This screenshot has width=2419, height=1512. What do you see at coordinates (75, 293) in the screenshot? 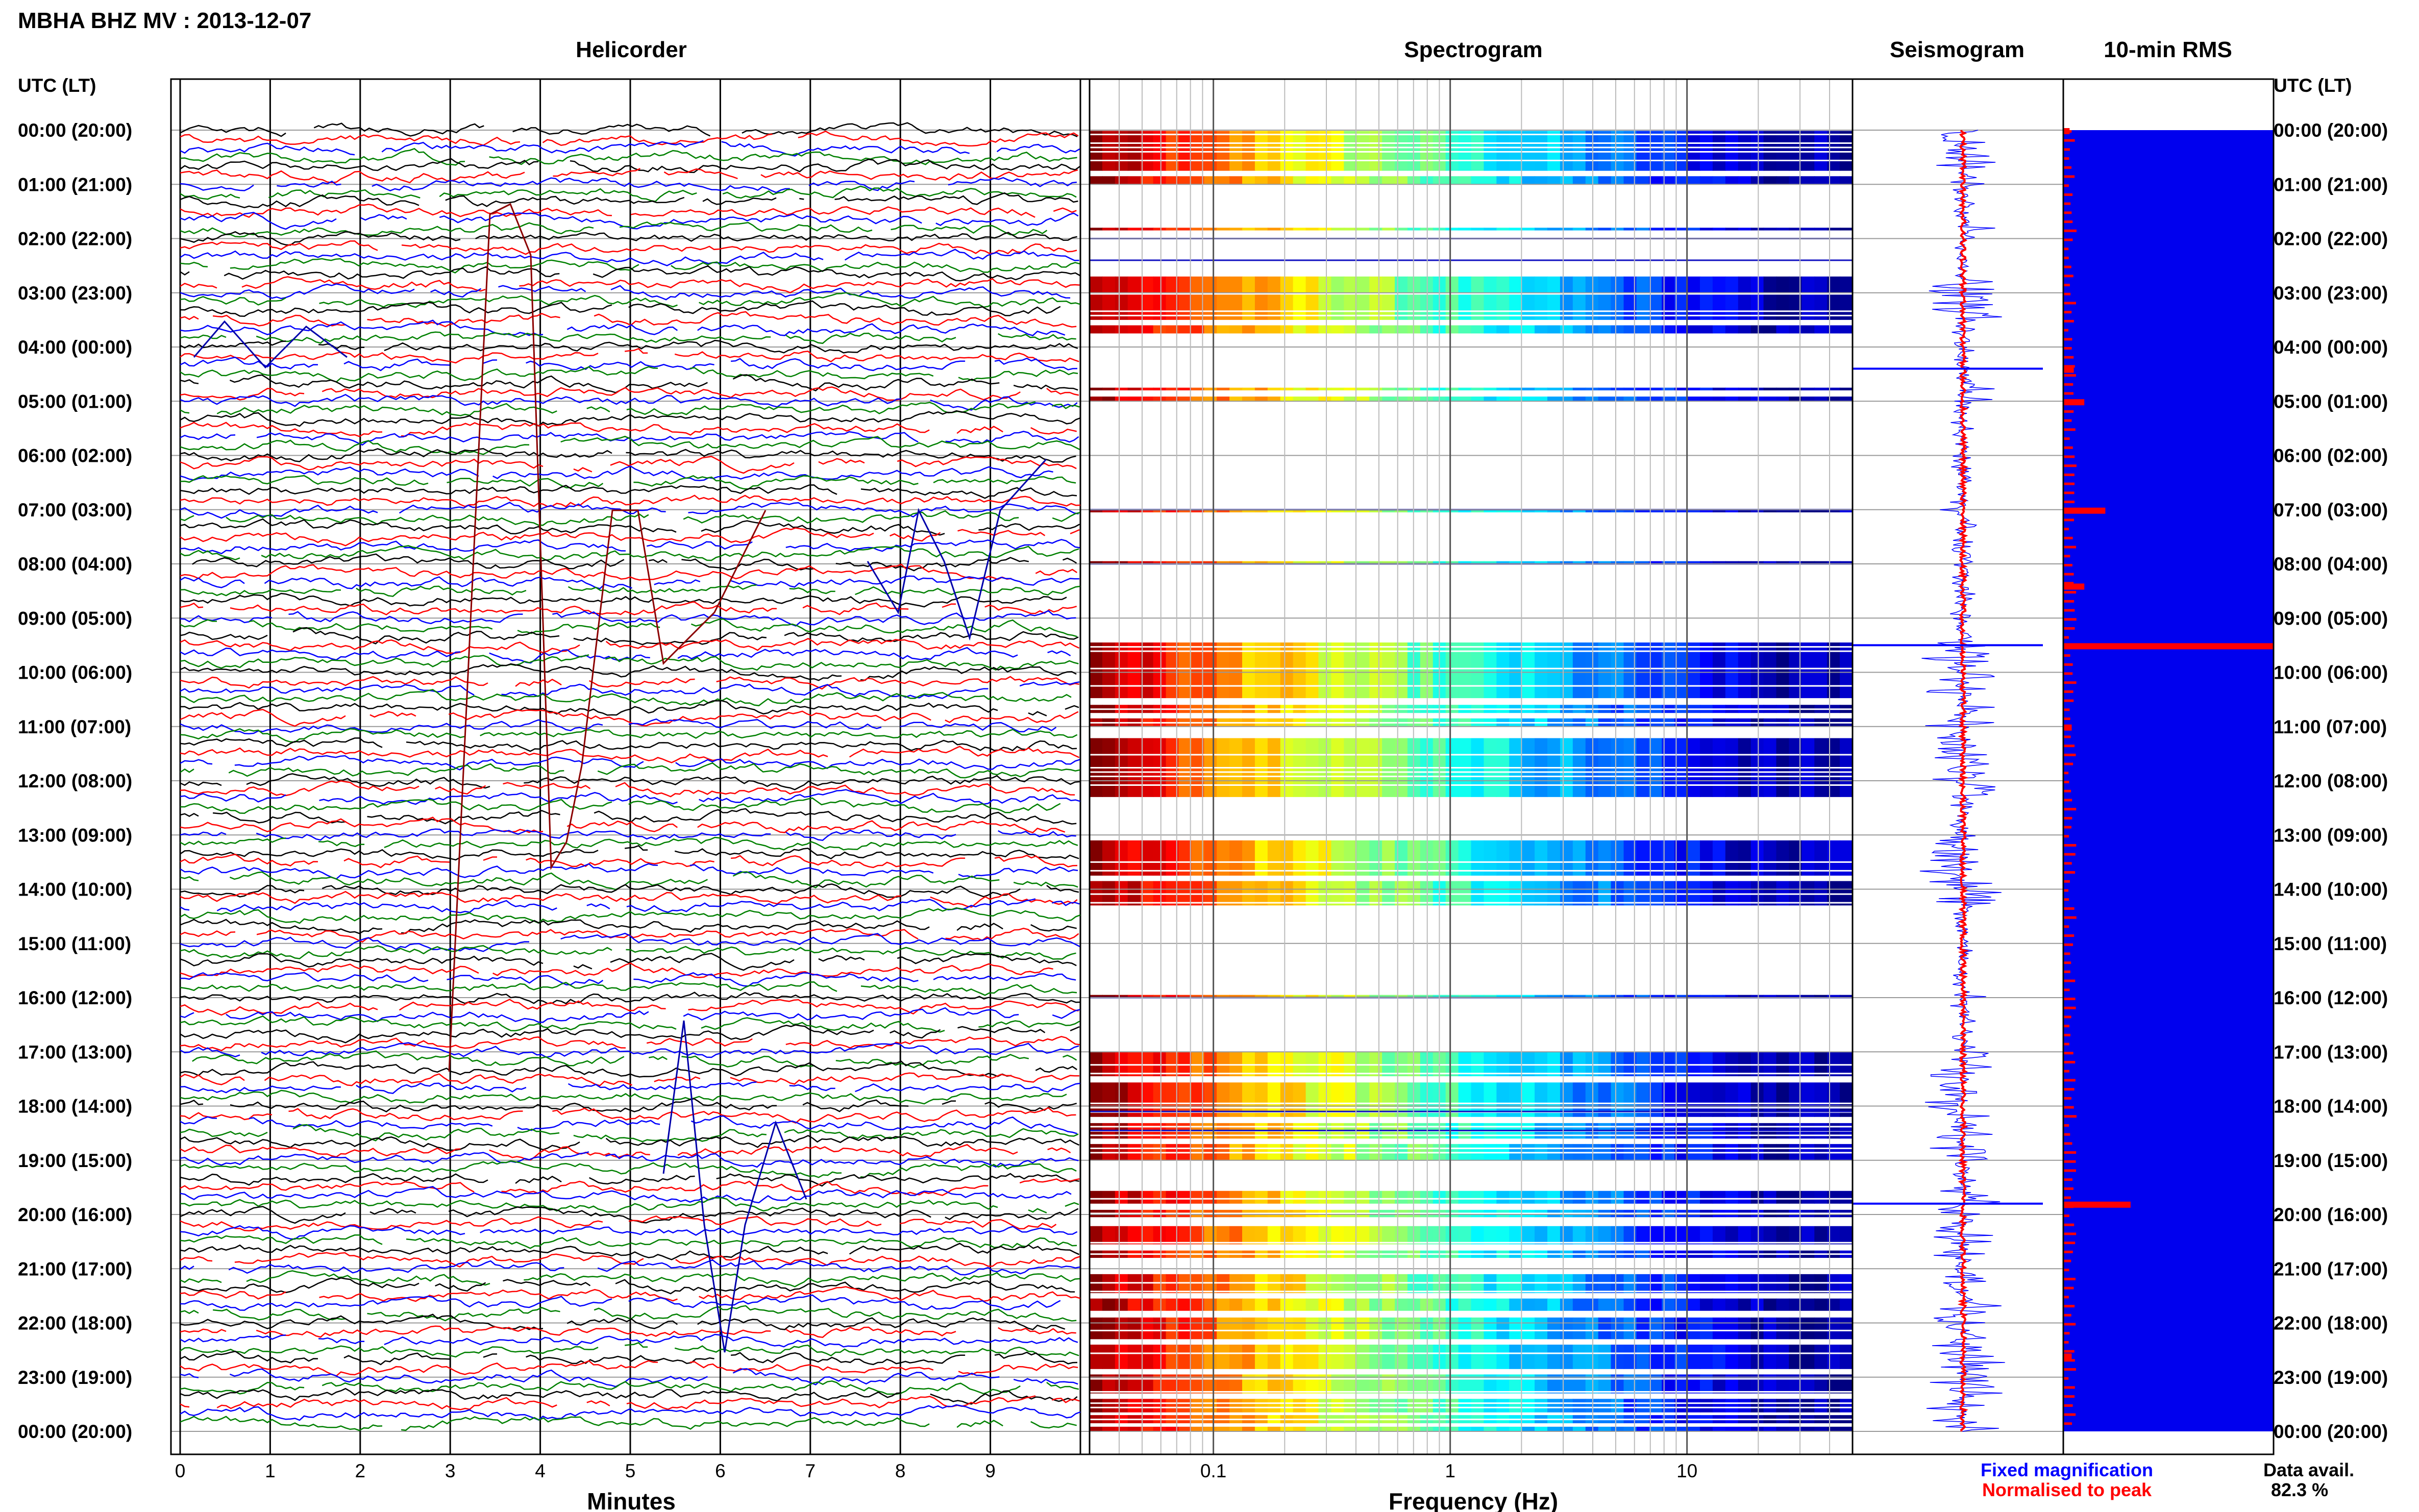
I see `time-label-left: 03:00 (23:00)` at bounding box center [75, 293].